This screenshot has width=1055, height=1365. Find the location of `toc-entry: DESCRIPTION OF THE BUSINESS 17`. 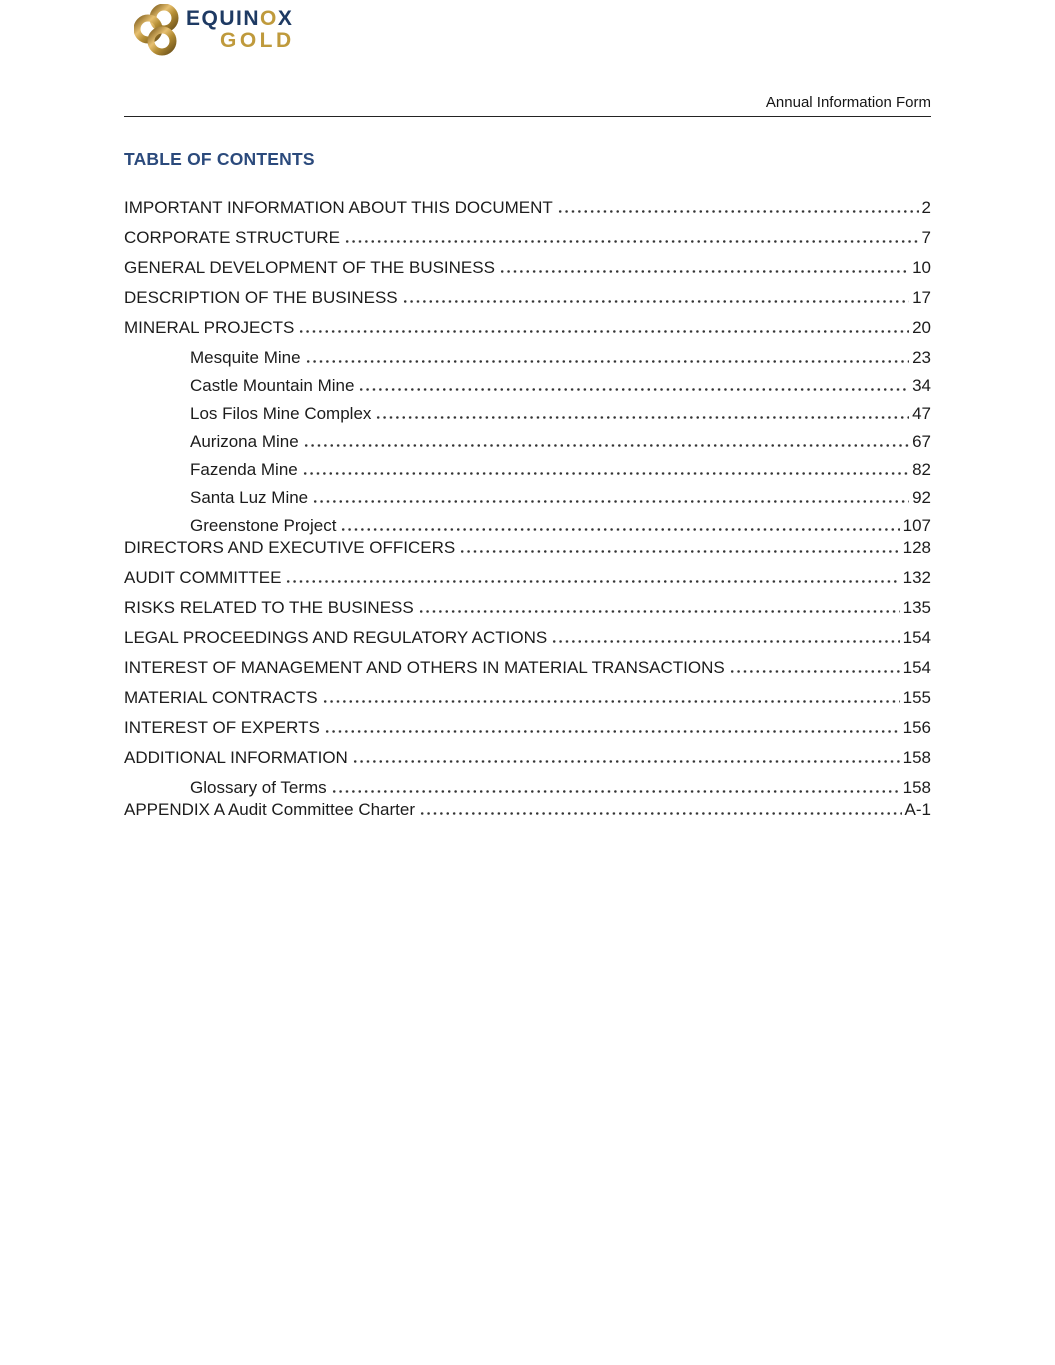

toc-entry: DESCRIPTION OF THE BUSINESS 17 is located at coordinates (527, 297).